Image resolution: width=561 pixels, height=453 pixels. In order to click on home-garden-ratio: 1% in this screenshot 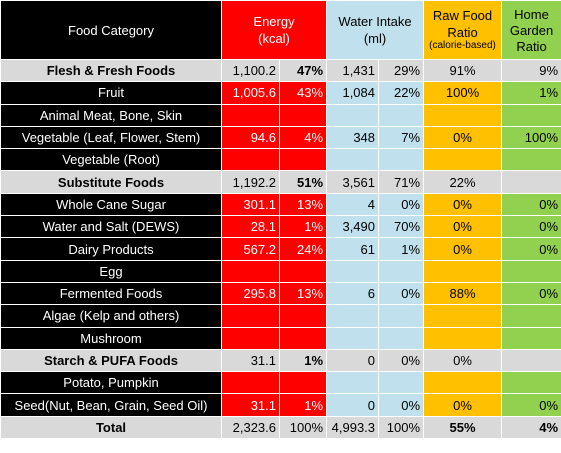, I will do `click(531, 93)`.